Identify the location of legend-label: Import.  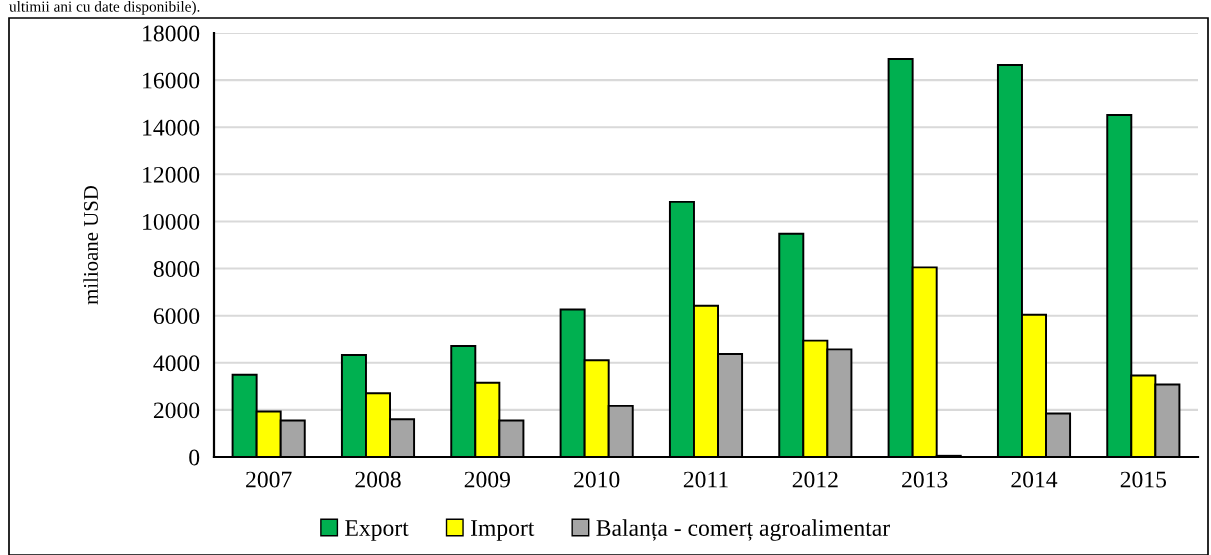
(502, 530).